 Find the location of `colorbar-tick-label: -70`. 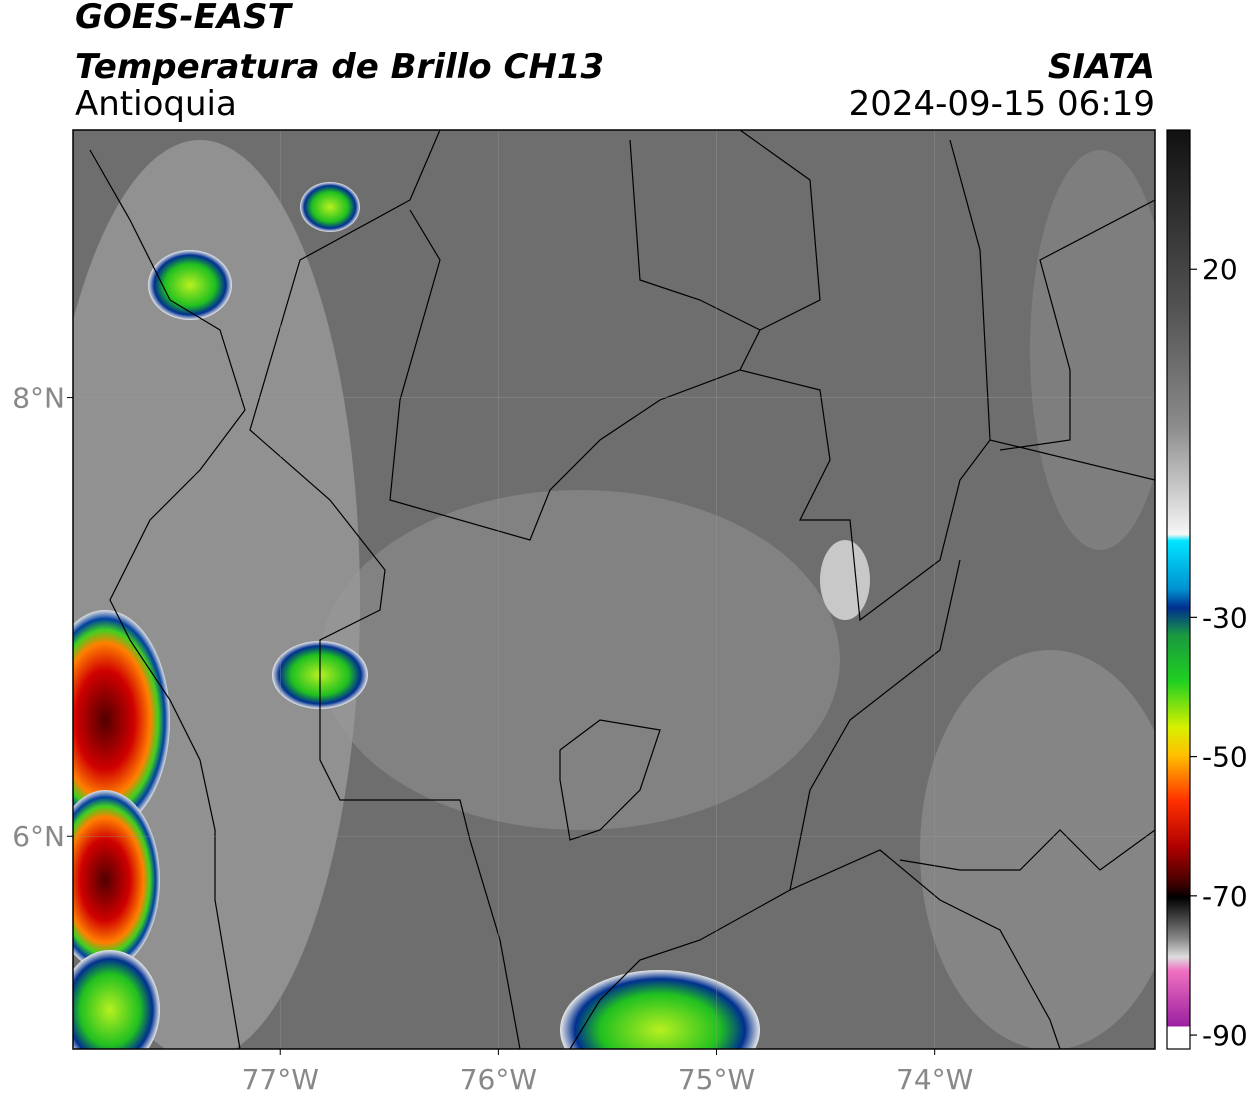

colorbar-tick-label: -70 is located at coordinates (1225, 896).